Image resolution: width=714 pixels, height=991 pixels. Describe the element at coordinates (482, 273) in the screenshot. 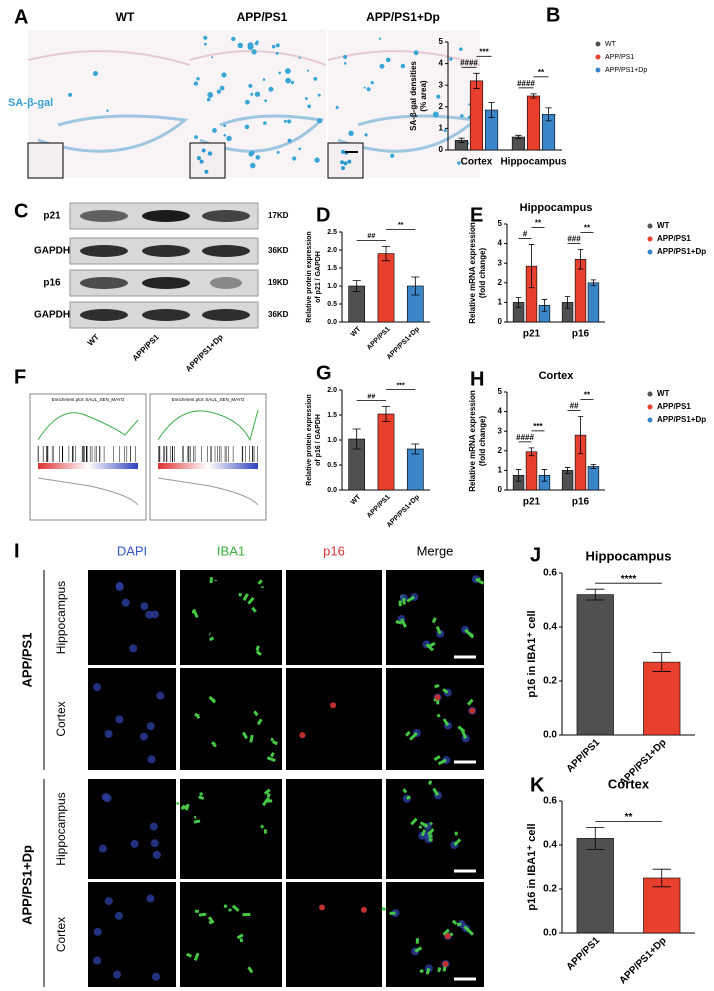

I see `y-axis-label: (fold change)` at that location.